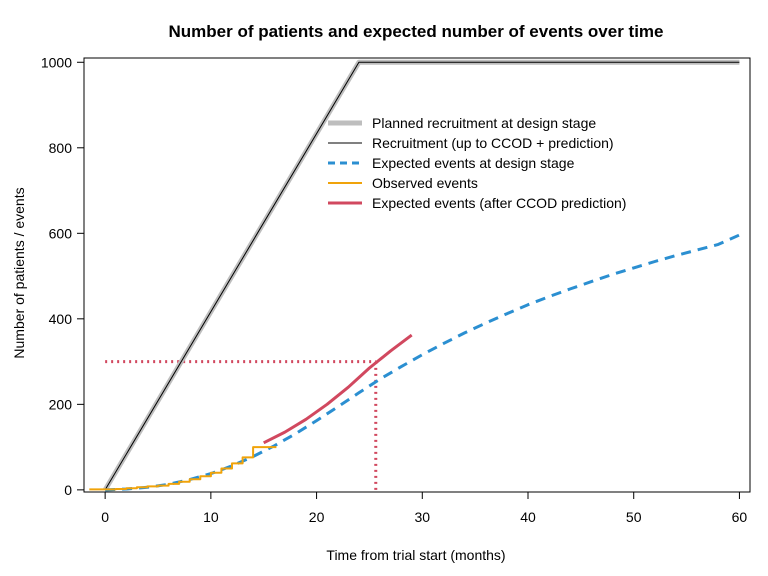 This screenshot has width=768, height=576. I want to click on x-tick-label: 60, so click(740, 517).